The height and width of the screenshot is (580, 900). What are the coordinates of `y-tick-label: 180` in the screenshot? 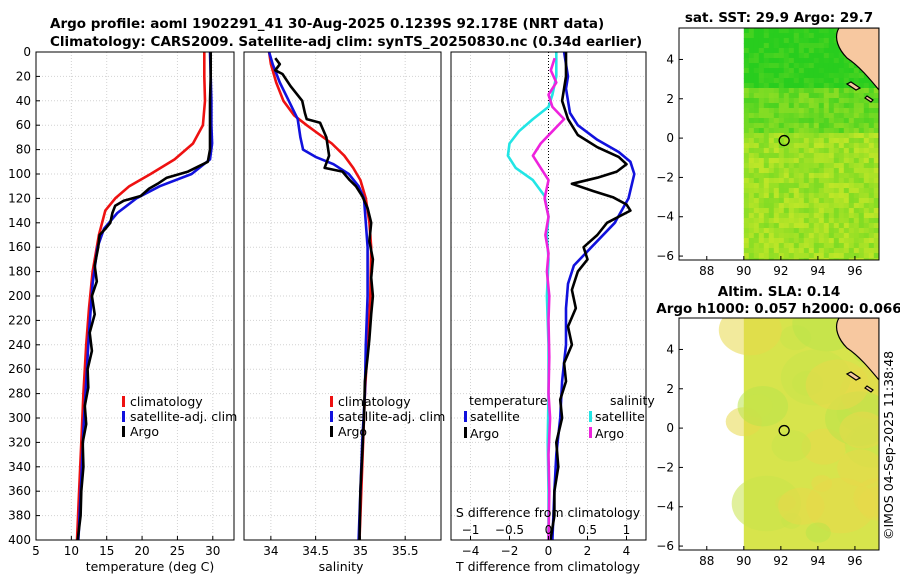 It's located at (19, 272).